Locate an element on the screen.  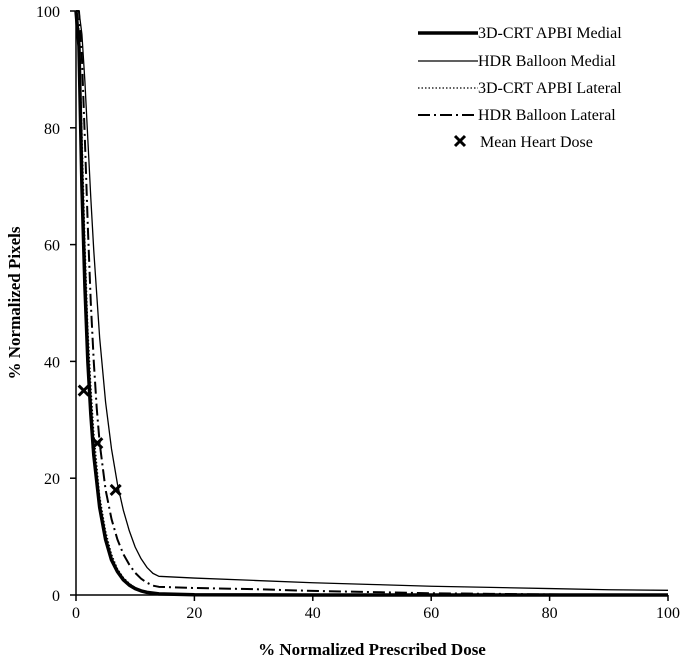
legend-label-hdr-medial: HDR Balloon Medial is located at coordinates (547, 61).